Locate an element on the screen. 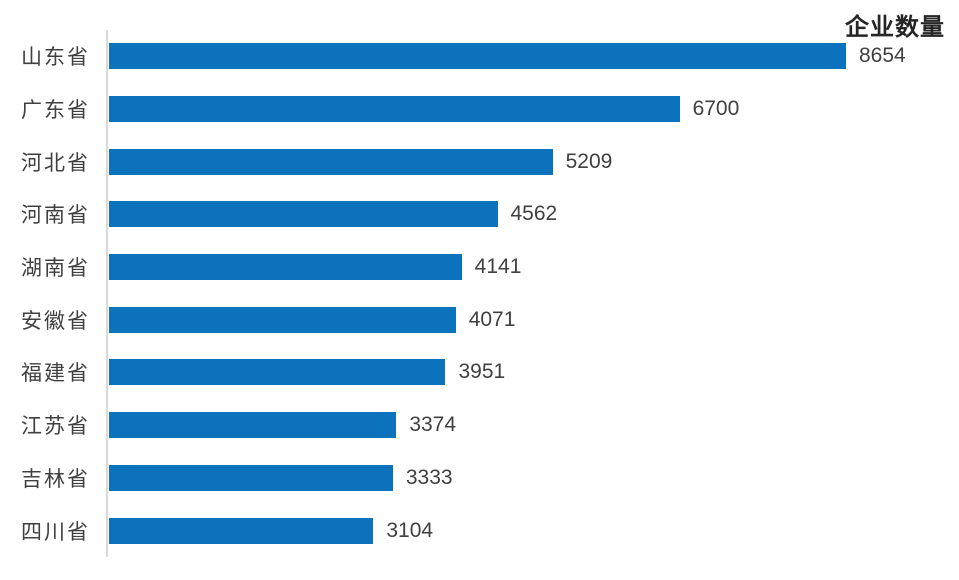  value-label: 3951 is located at coordinates (482, 372).